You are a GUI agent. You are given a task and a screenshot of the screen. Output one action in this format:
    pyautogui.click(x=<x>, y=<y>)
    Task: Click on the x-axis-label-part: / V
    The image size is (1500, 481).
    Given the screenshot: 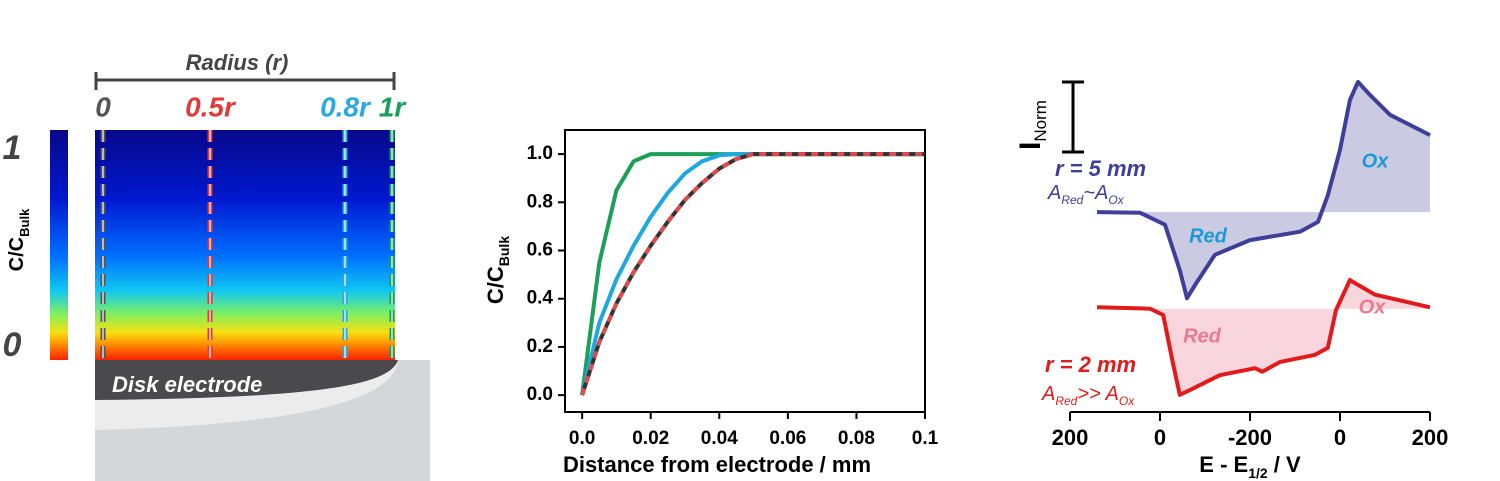 What is the action you would take?
    pyautogui.click(x=1284, y=464)
    